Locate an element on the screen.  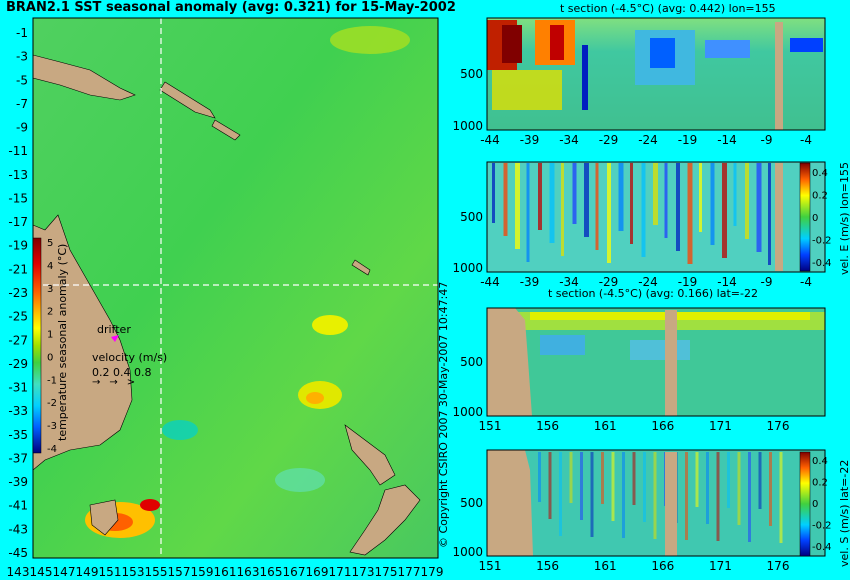
map-x-tick-label: 165 is located at coordinates (271, 572).